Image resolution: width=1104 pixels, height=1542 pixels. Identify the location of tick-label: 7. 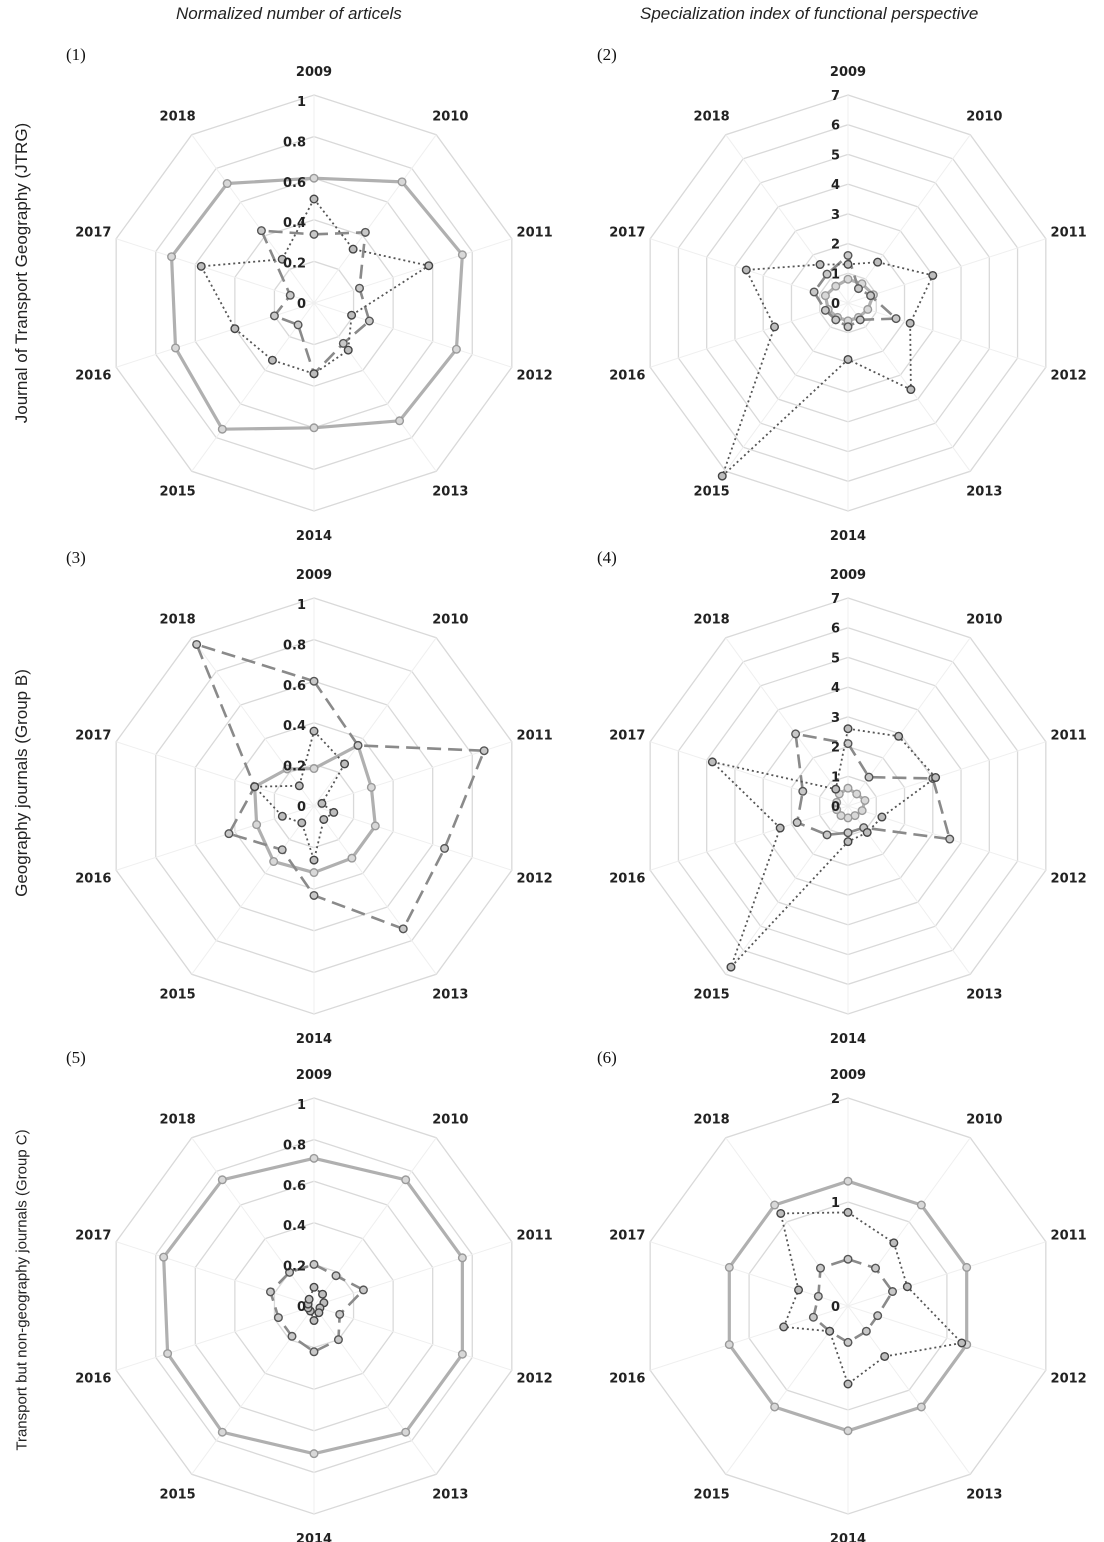
(835, 96).